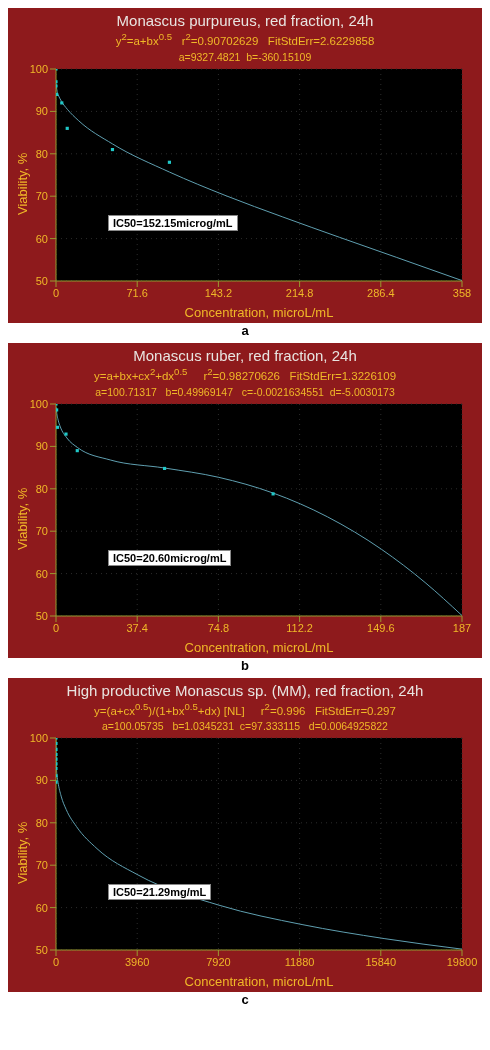  What do you see at coordinates (299, 962) in the screenshot?
I see `x-tick-label: 11880` at bounding box center [299, 962].